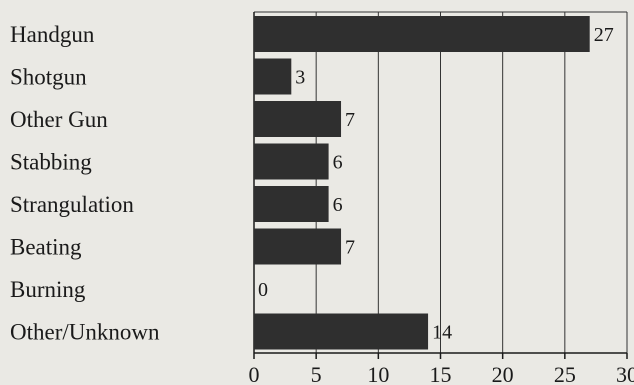 The image size is (634, 385). Describe the element at coordinates (48, 77) in the screenshot. I see `category-label-shotgun: Shotgun` at that location.